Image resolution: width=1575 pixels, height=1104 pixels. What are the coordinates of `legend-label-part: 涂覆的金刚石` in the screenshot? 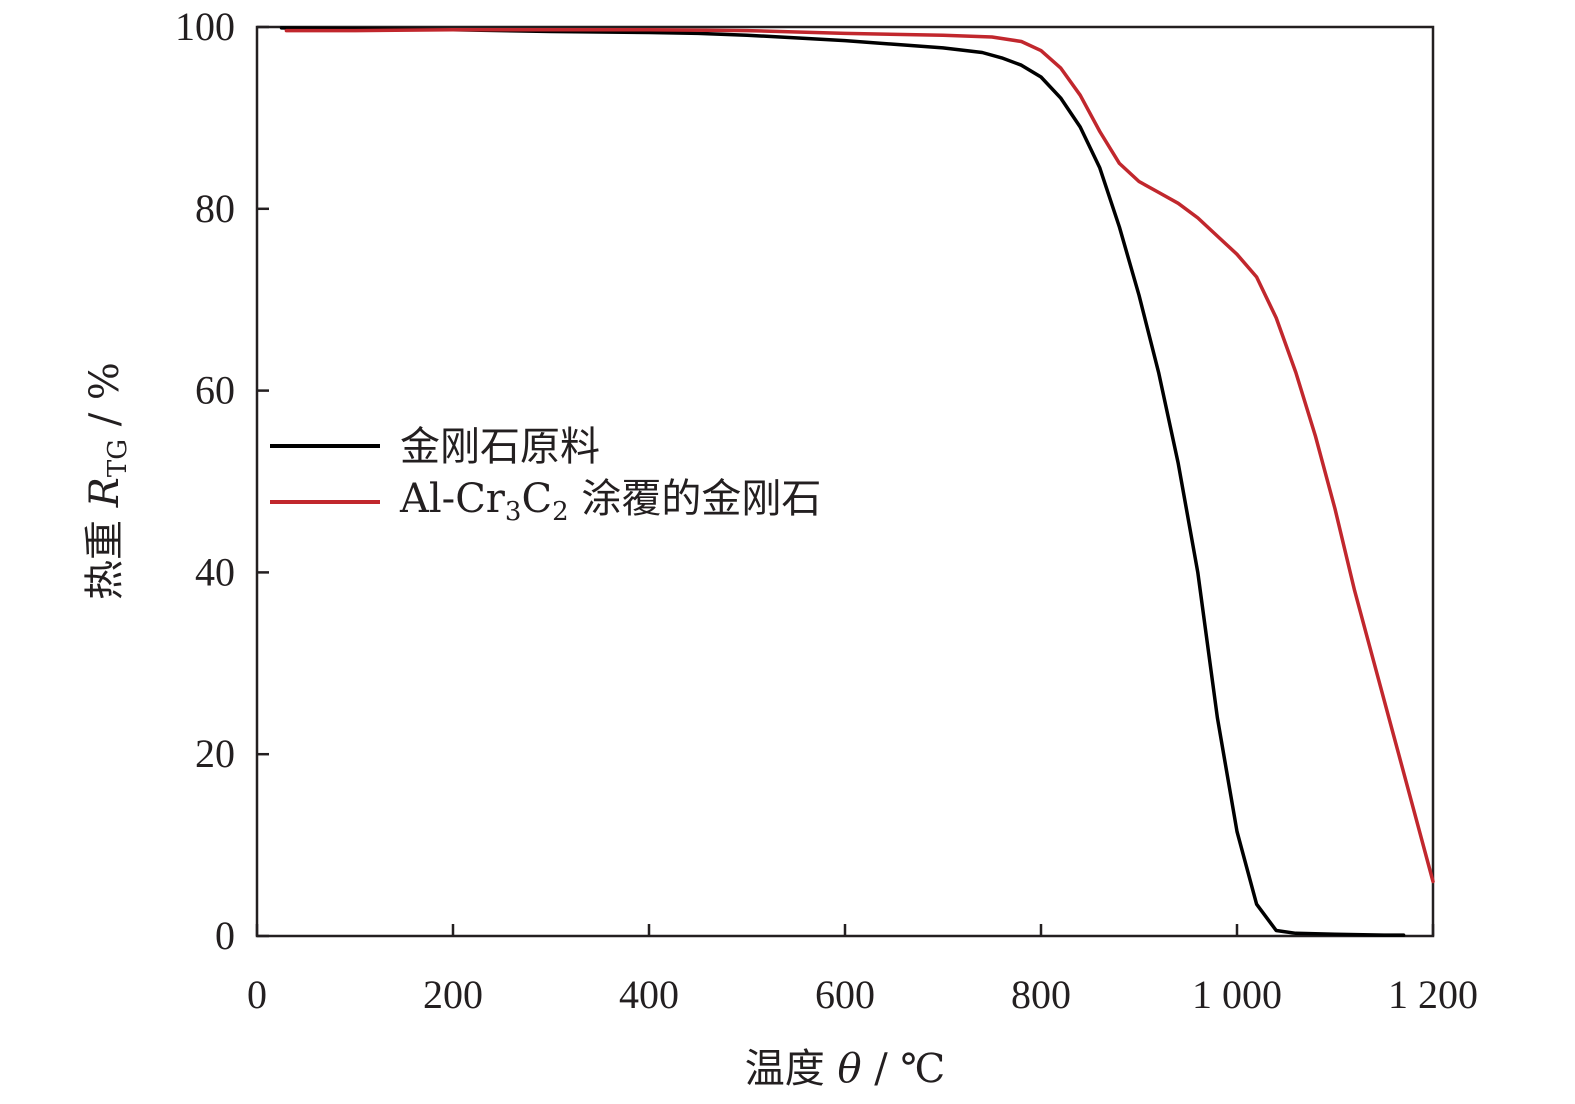 It's located at (695, 499).